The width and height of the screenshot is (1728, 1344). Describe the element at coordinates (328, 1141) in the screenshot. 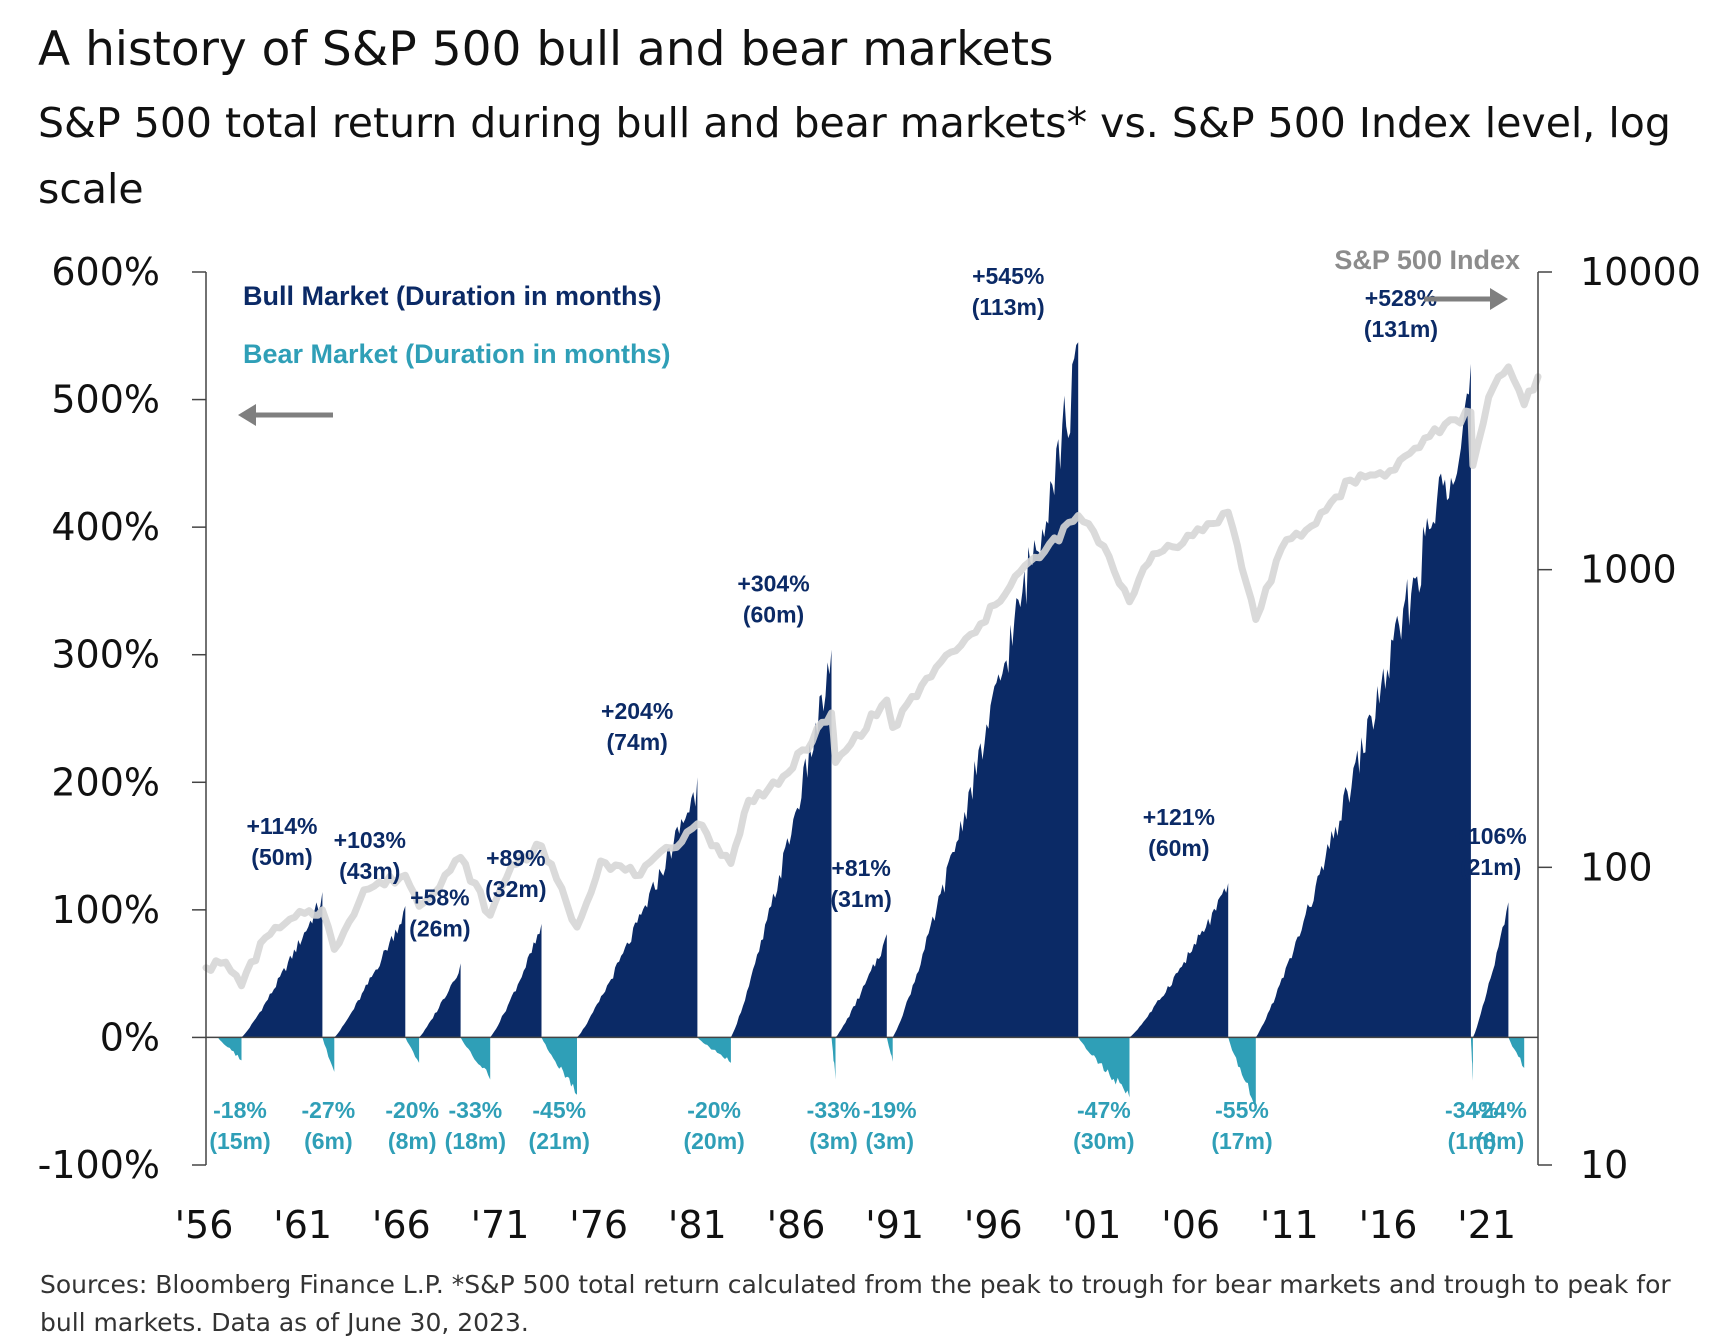

I see `bear-duration-label: (6m)` at that location.